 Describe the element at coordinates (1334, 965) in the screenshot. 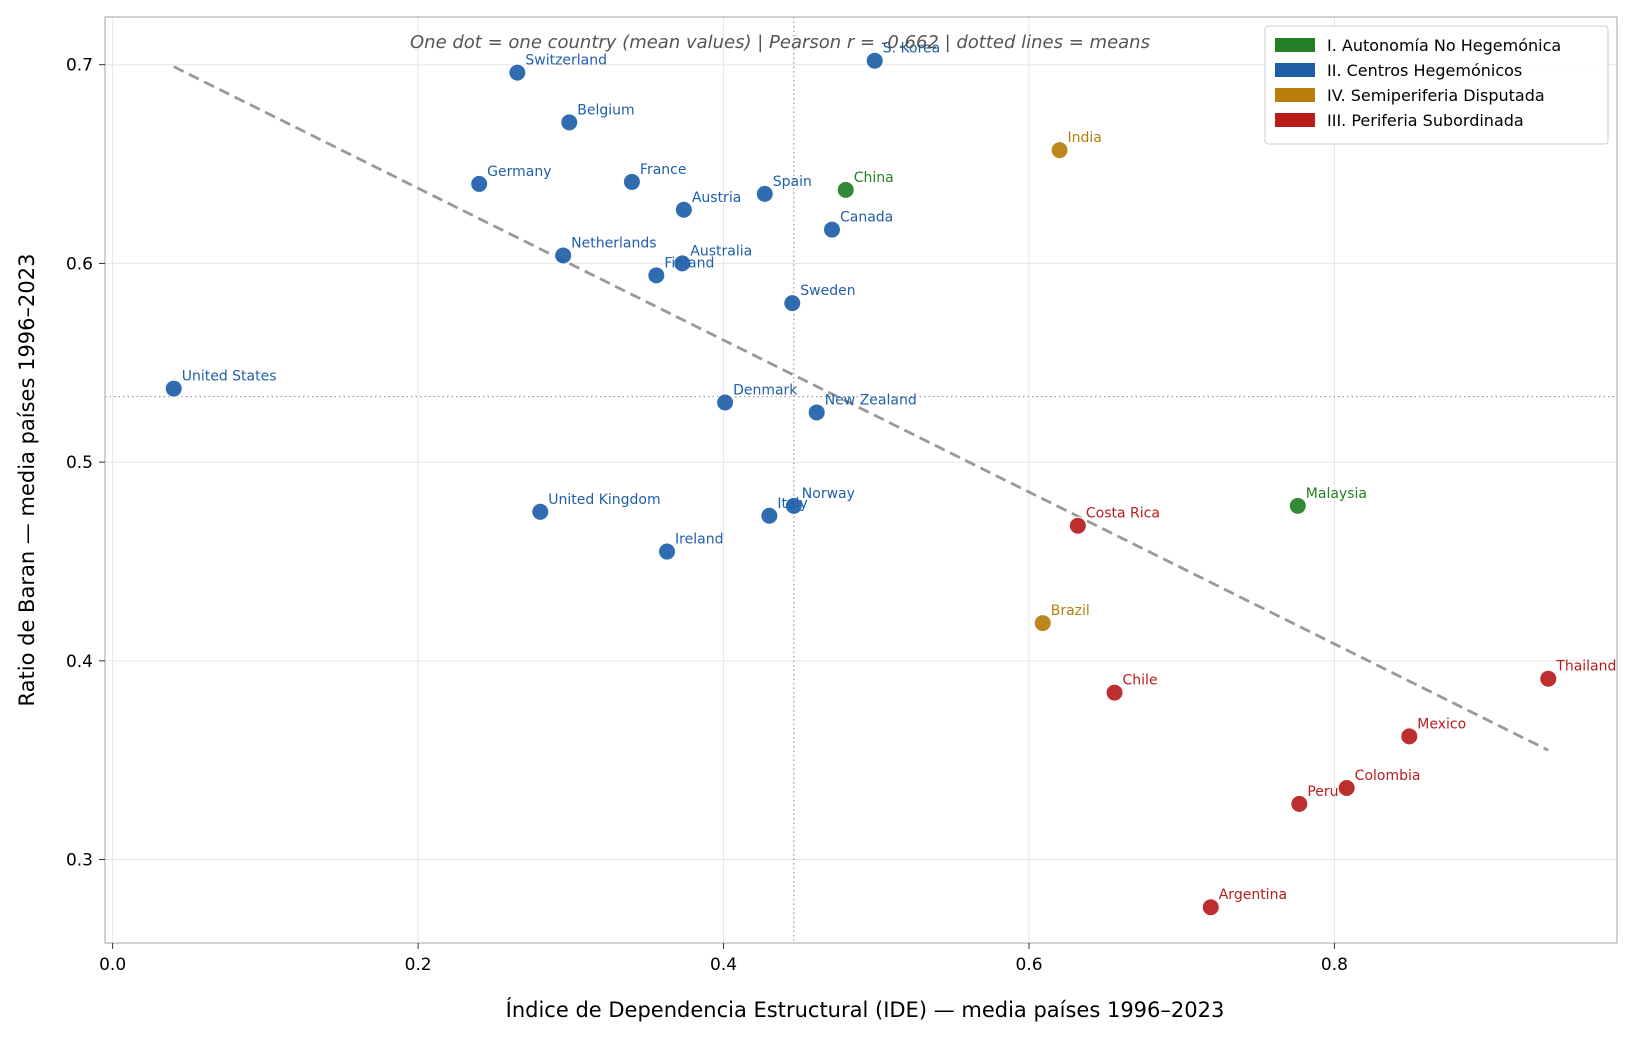

I see `x-tick-label: 0.8` at that location.